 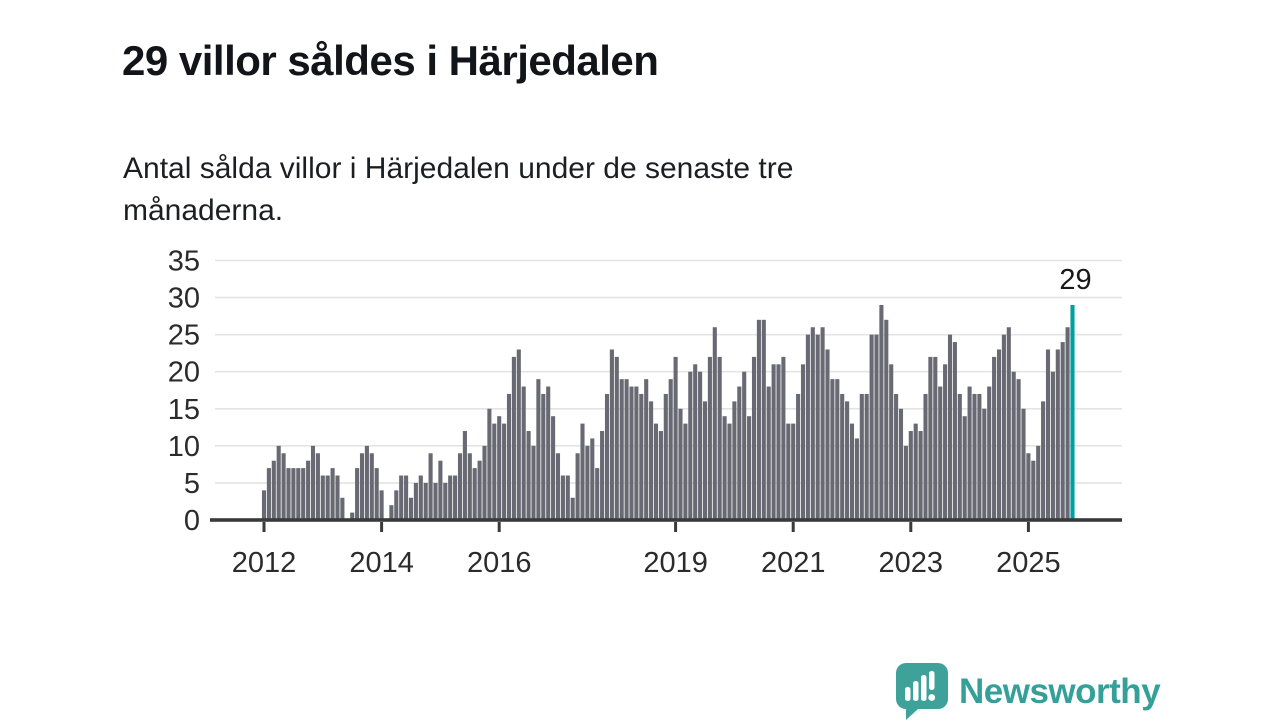 I want to click on y-tick-label: 35, so click(x=184, y=261).